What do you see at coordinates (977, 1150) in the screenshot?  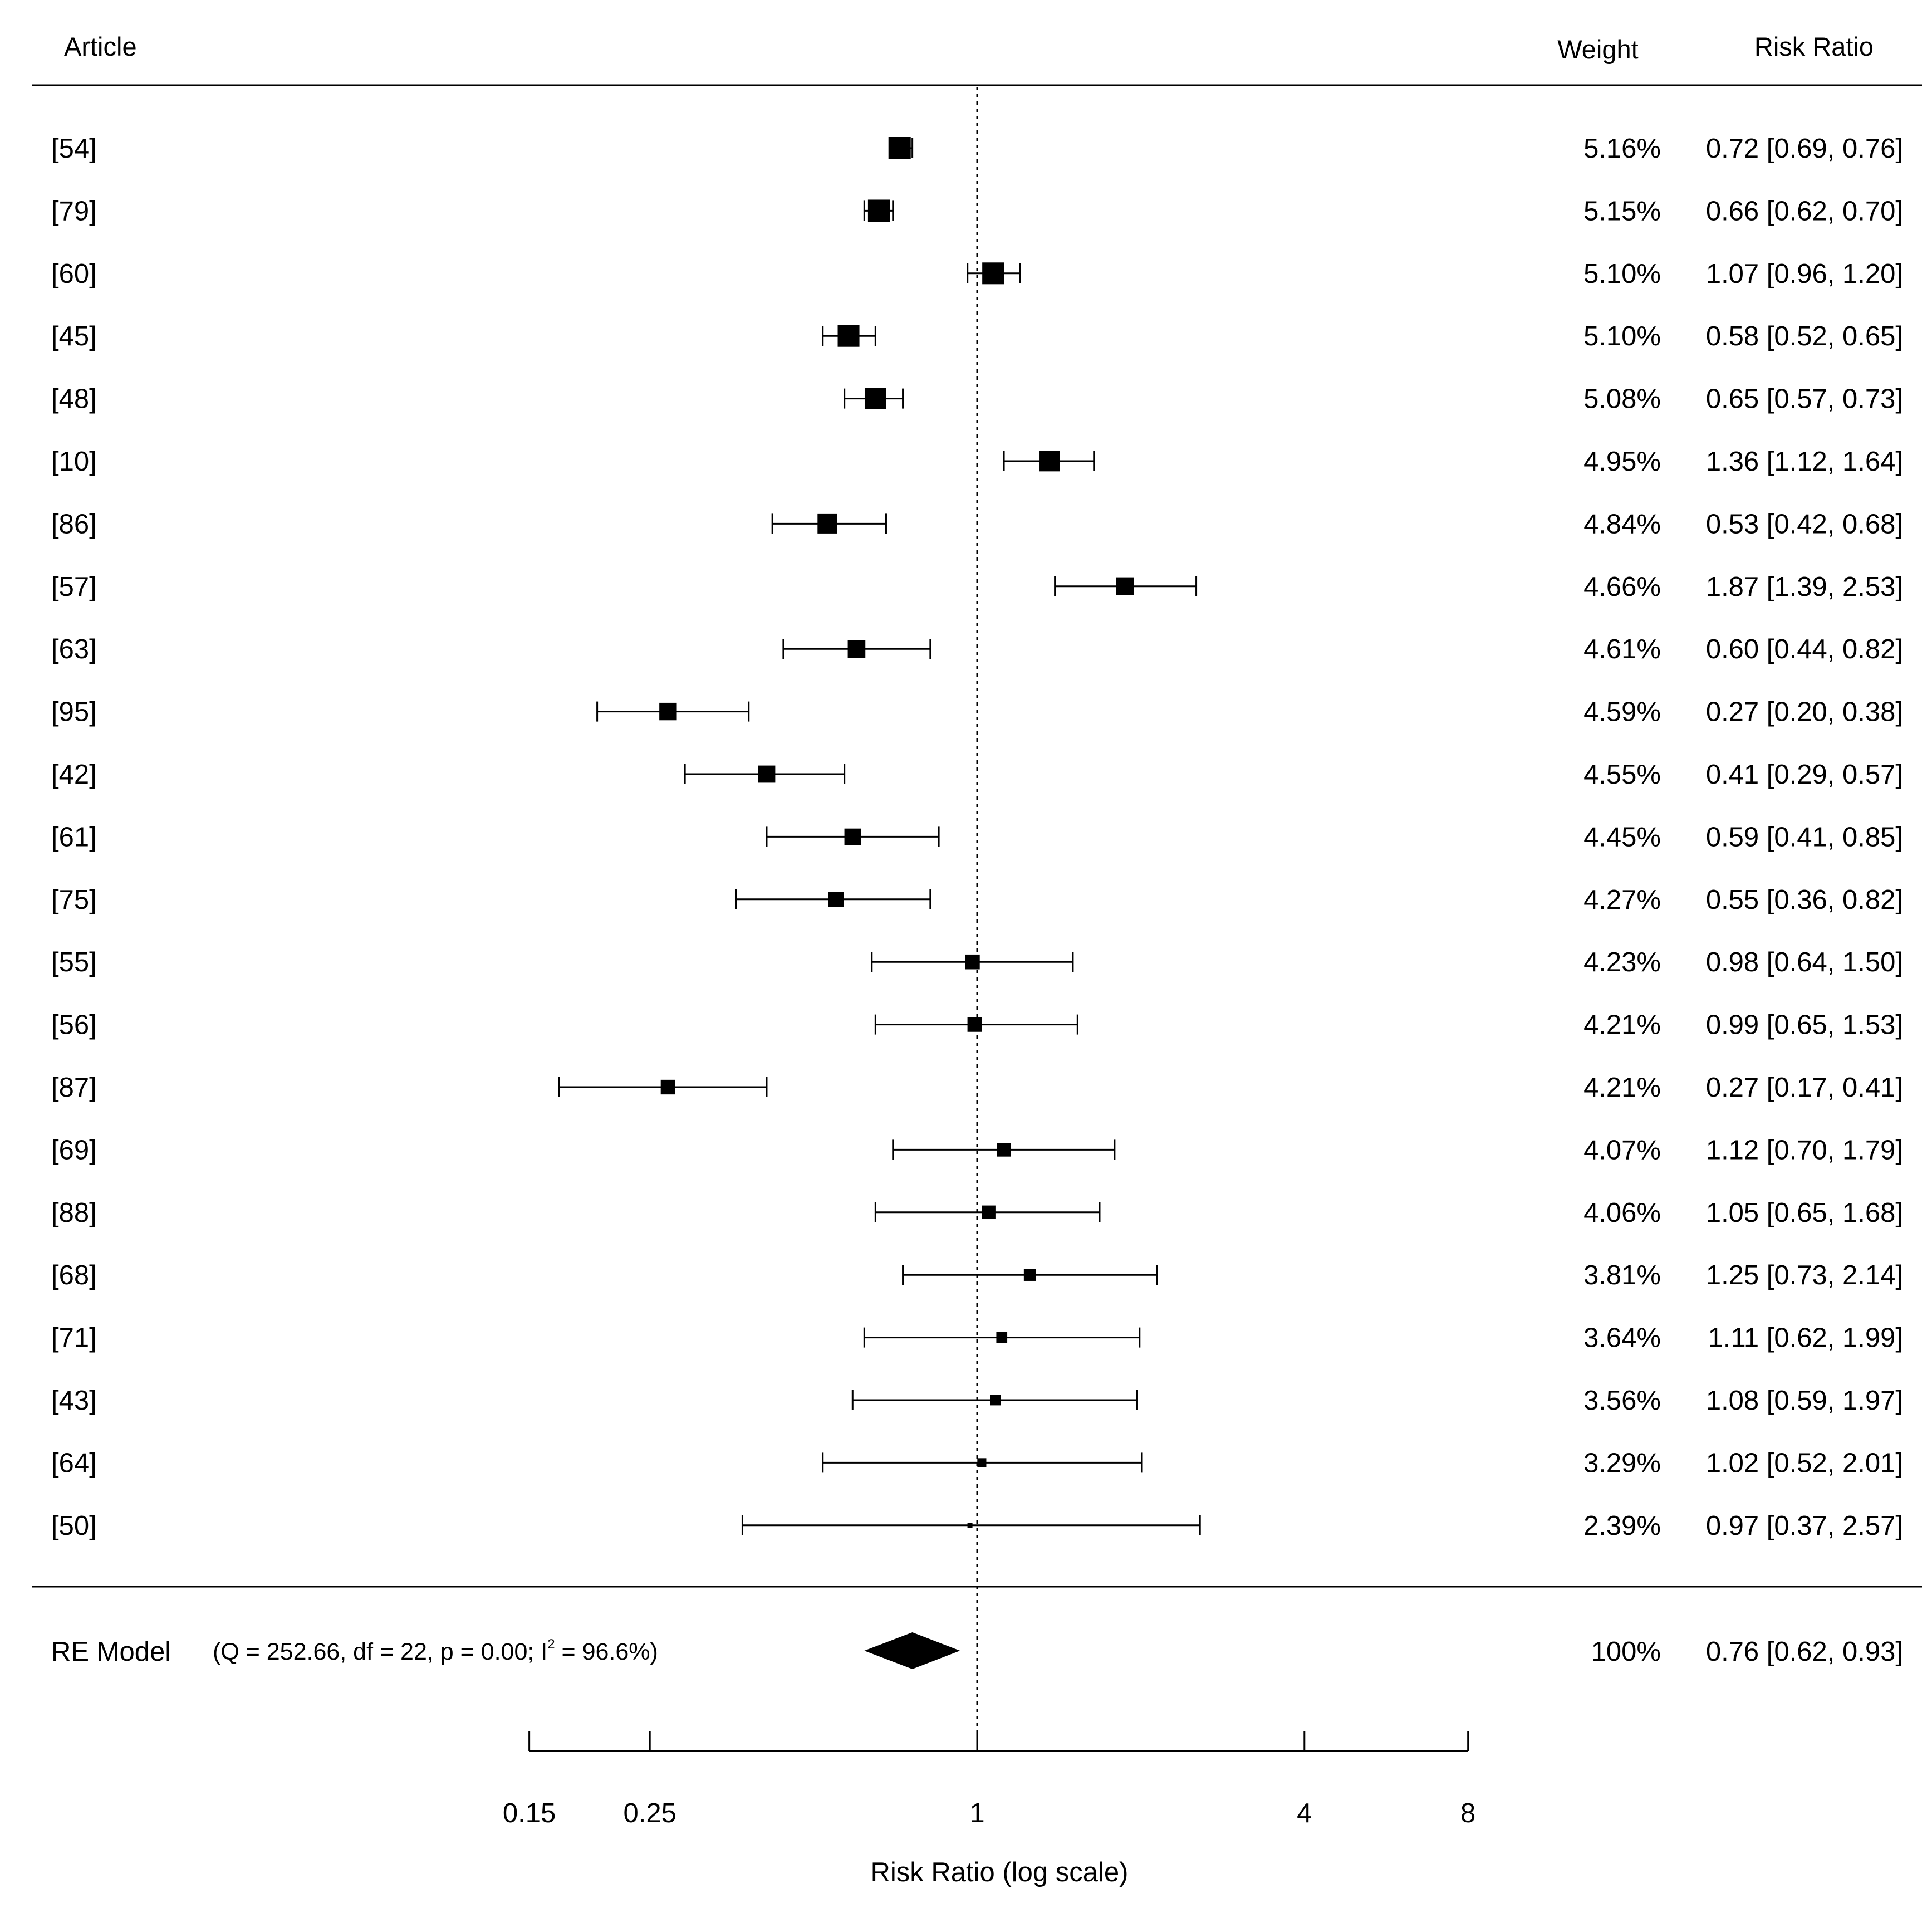 I see `study-row: [69] 4.07% 1.12 [0.70, 1.79]` at bounding box center [977, 1150].